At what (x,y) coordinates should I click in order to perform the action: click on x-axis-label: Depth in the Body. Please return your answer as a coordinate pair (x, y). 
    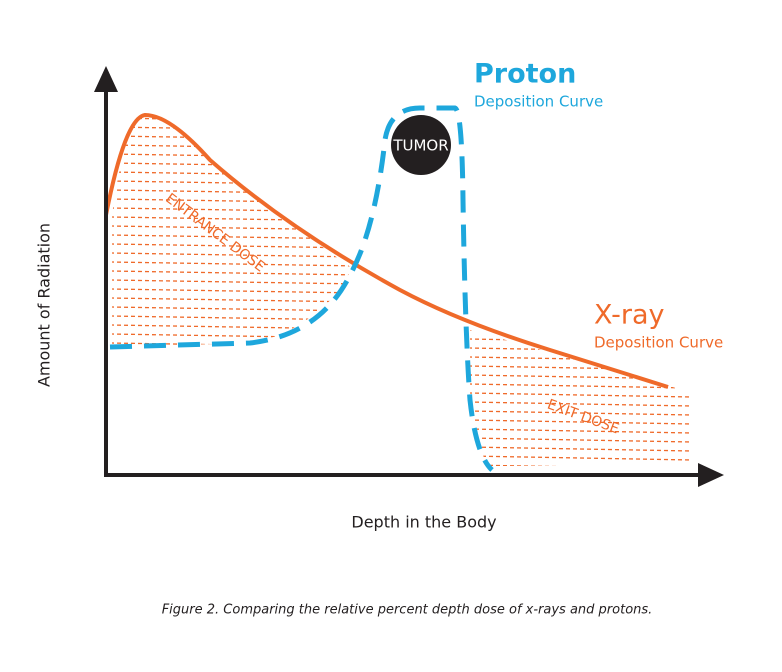
    Looking at the image, I should click on (423, 522).